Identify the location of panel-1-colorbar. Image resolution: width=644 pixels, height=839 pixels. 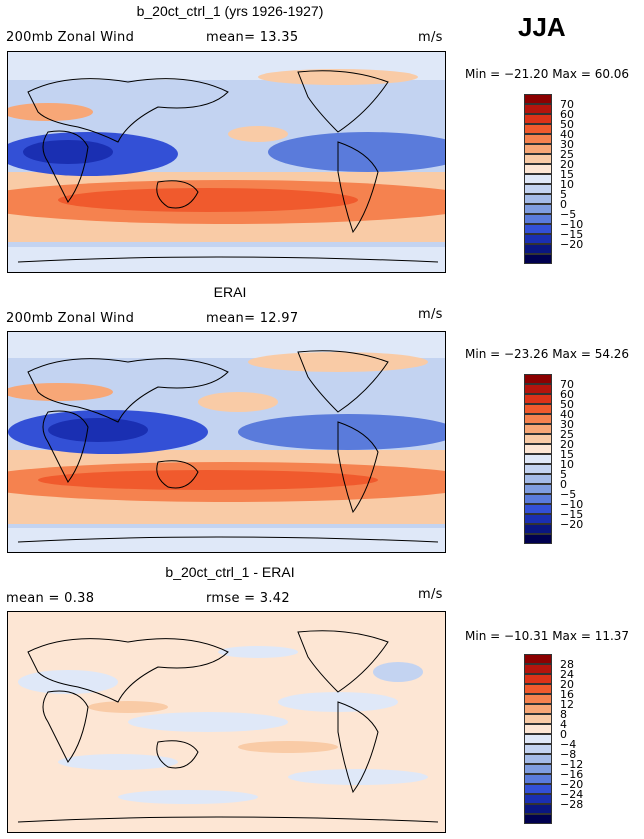
(538, 179).